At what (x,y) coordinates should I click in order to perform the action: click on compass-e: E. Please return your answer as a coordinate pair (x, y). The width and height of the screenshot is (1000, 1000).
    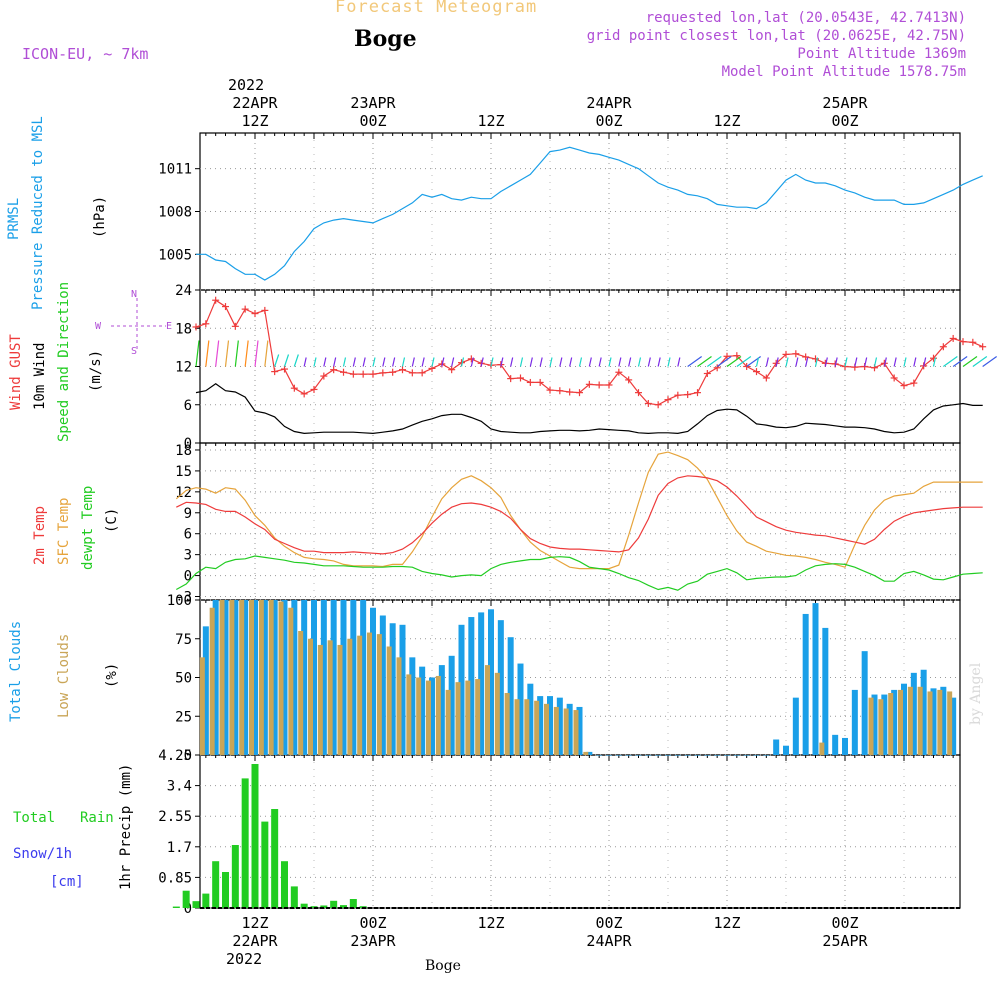
    Looking at the image, I should click on (169, 326).